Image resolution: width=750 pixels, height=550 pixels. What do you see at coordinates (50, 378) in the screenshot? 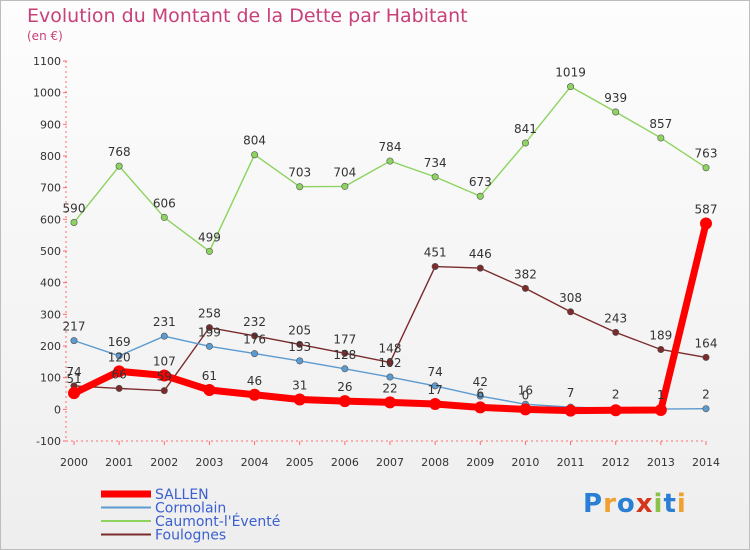
I see `y-tick-label: 100` at bounding box center [50, 378].